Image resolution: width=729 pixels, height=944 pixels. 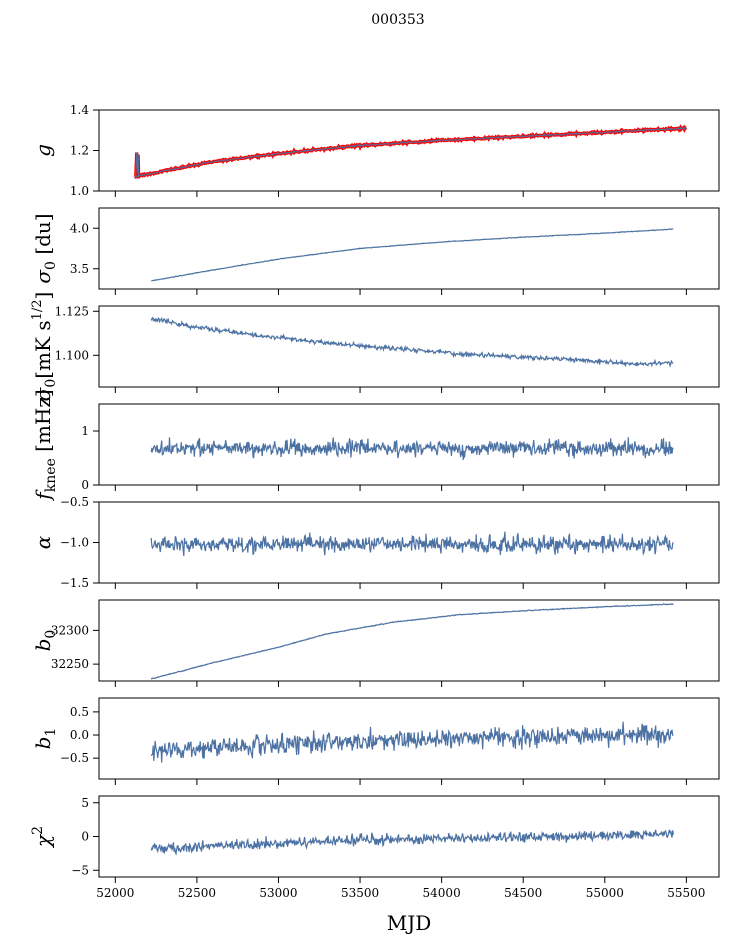 I want to click on panel-1: 1.0 1.2 1.4 g, so click(x=375, y=150).